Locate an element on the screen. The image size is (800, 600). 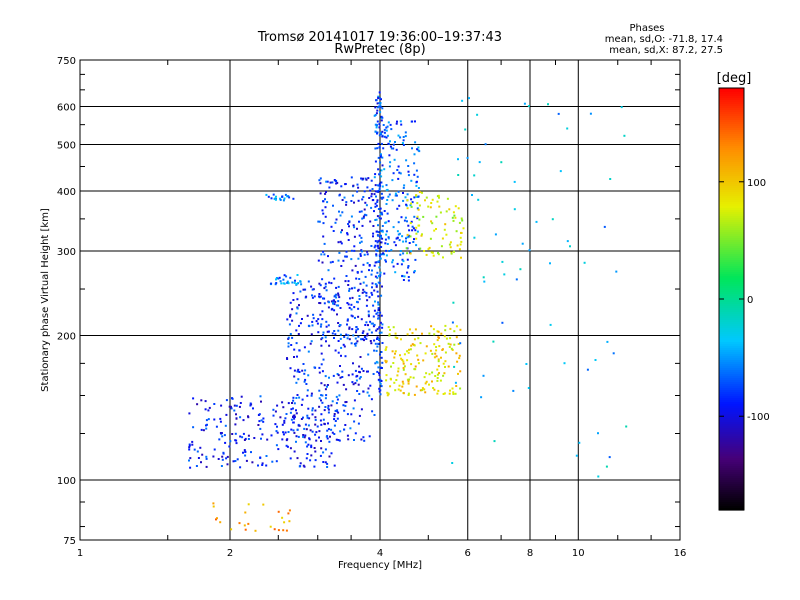
y-tick-label: 750 is located at coordinates (66, 61).